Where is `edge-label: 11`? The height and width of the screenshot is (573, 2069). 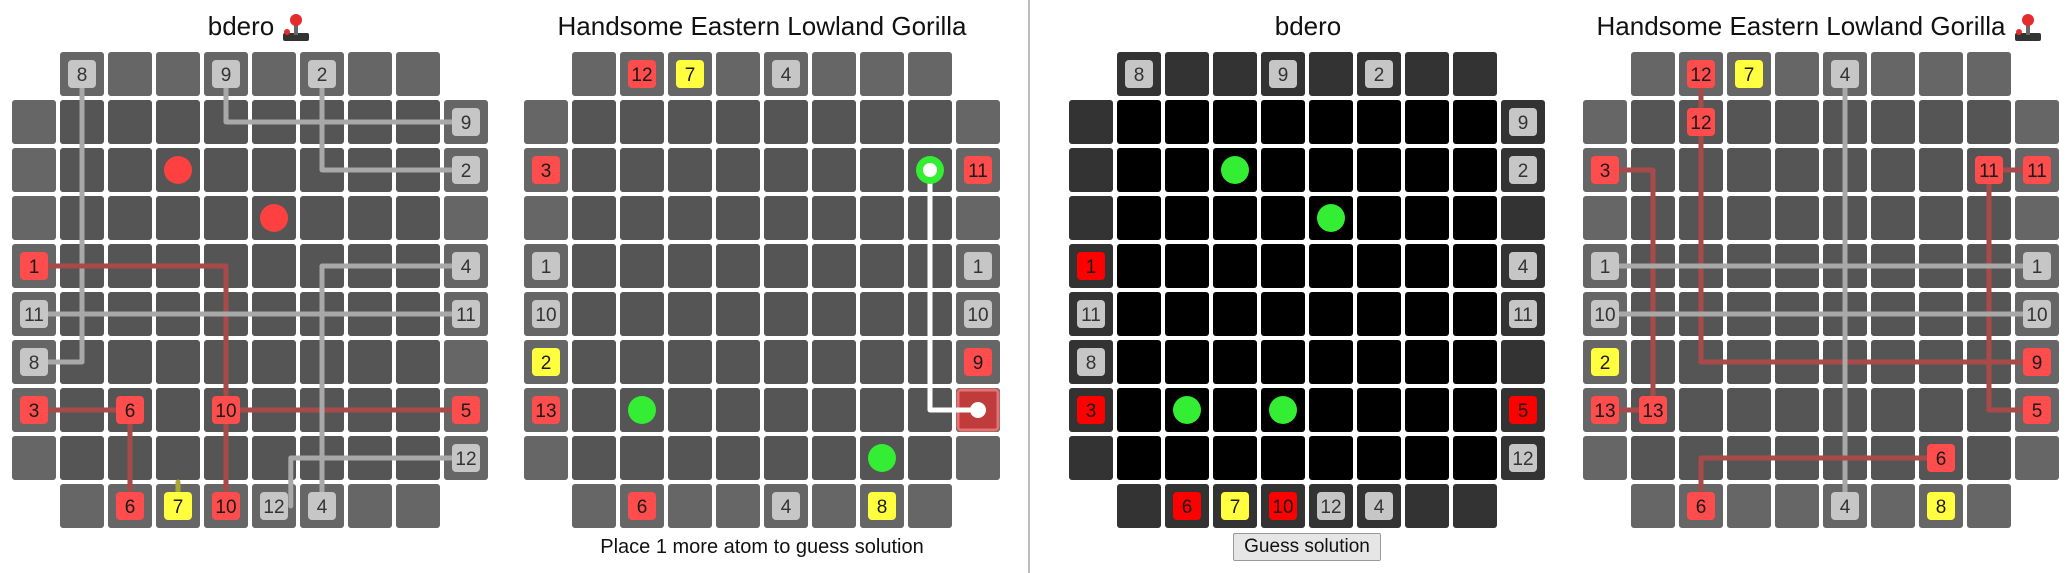
edge-label: 11 is located at coordinates (466, 314).